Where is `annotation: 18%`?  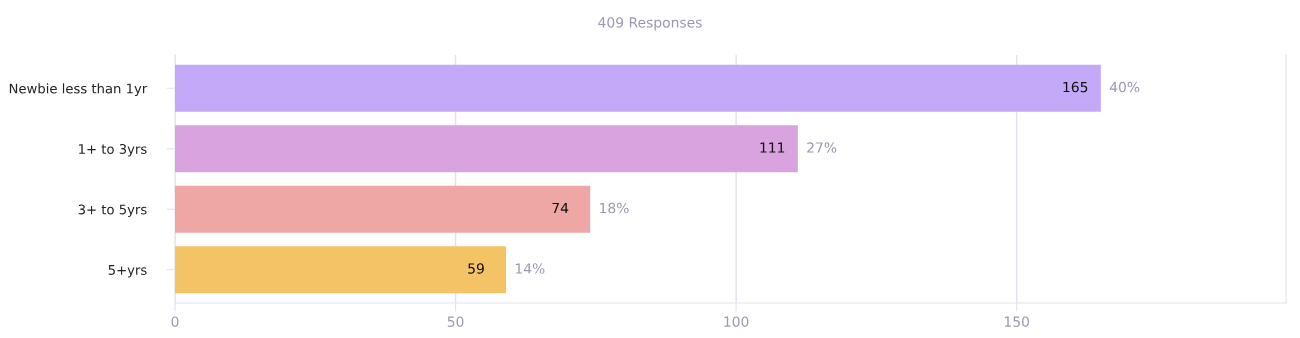 annotation: 18% is located at coordinates (614, 208).